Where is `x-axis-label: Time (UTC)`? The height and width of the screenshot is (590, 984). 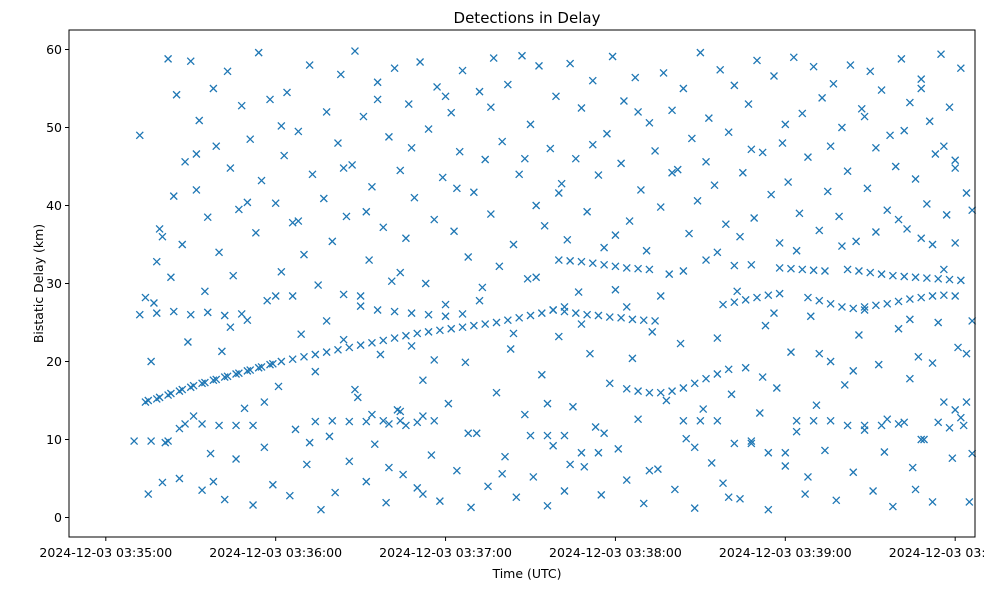 x-axis-label: Time (UTC) is located at coordinates (526, 573).